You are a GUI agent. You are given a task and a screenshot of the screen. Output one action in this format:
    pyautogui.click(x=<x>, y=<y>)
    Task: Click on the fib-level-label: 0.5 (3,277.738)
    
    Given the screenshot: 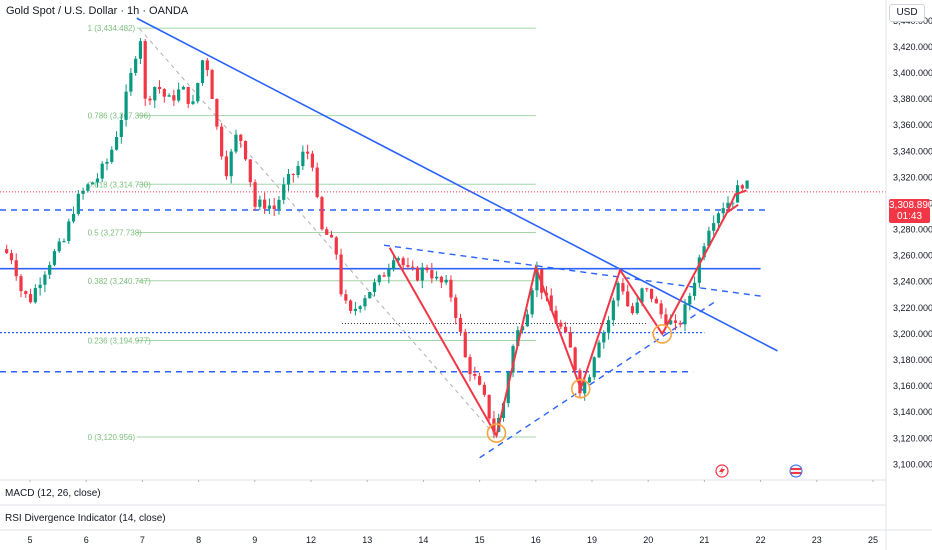 What is the action you would take?
    pyautogui.click(x=115, y=233)
    